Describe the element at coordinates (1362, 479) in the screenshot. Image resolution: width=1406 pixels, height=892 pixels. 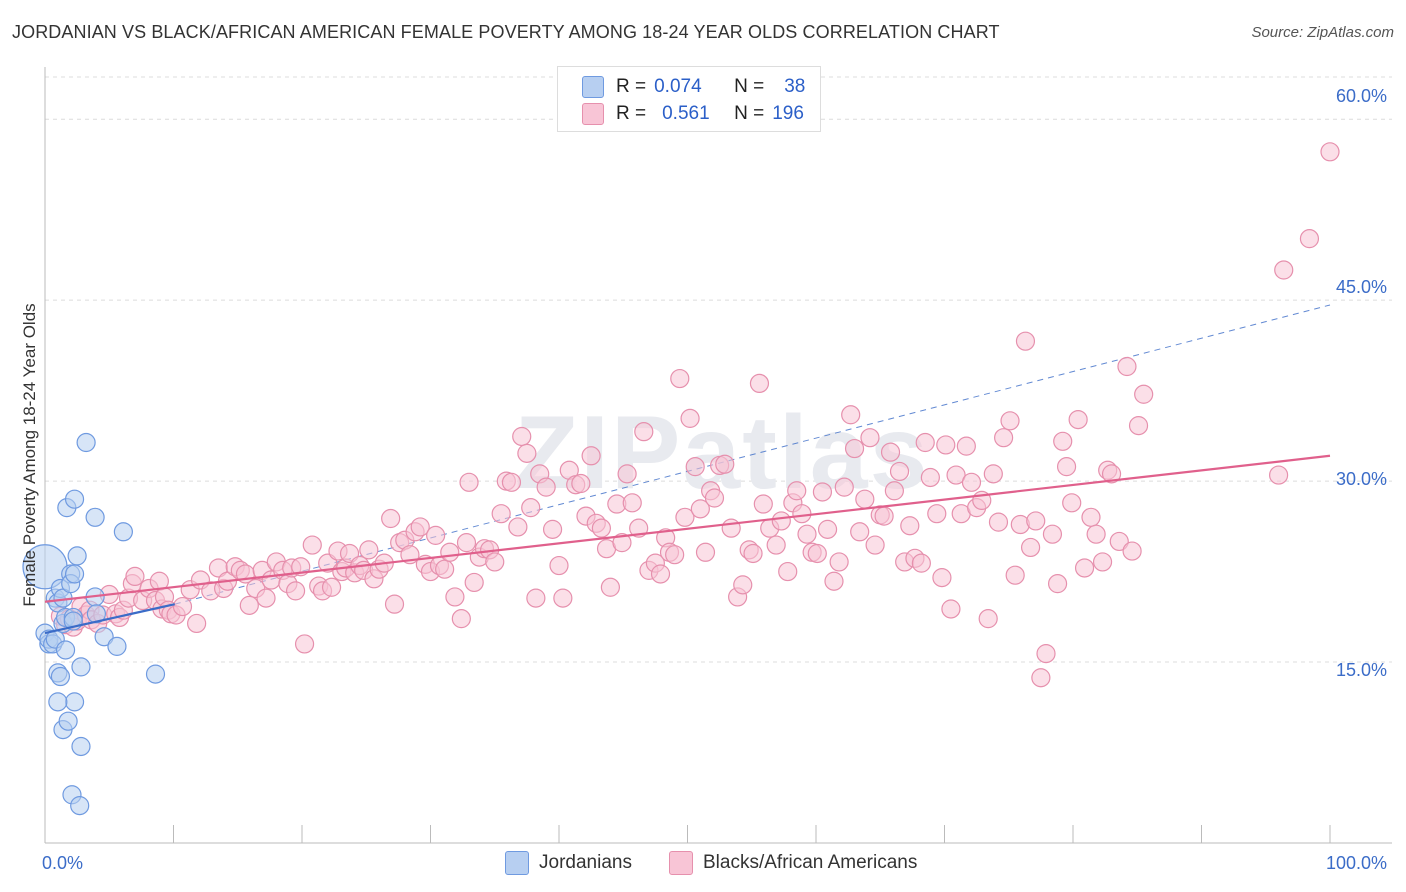
I see `y-tick-label: 30.0%` at that location.